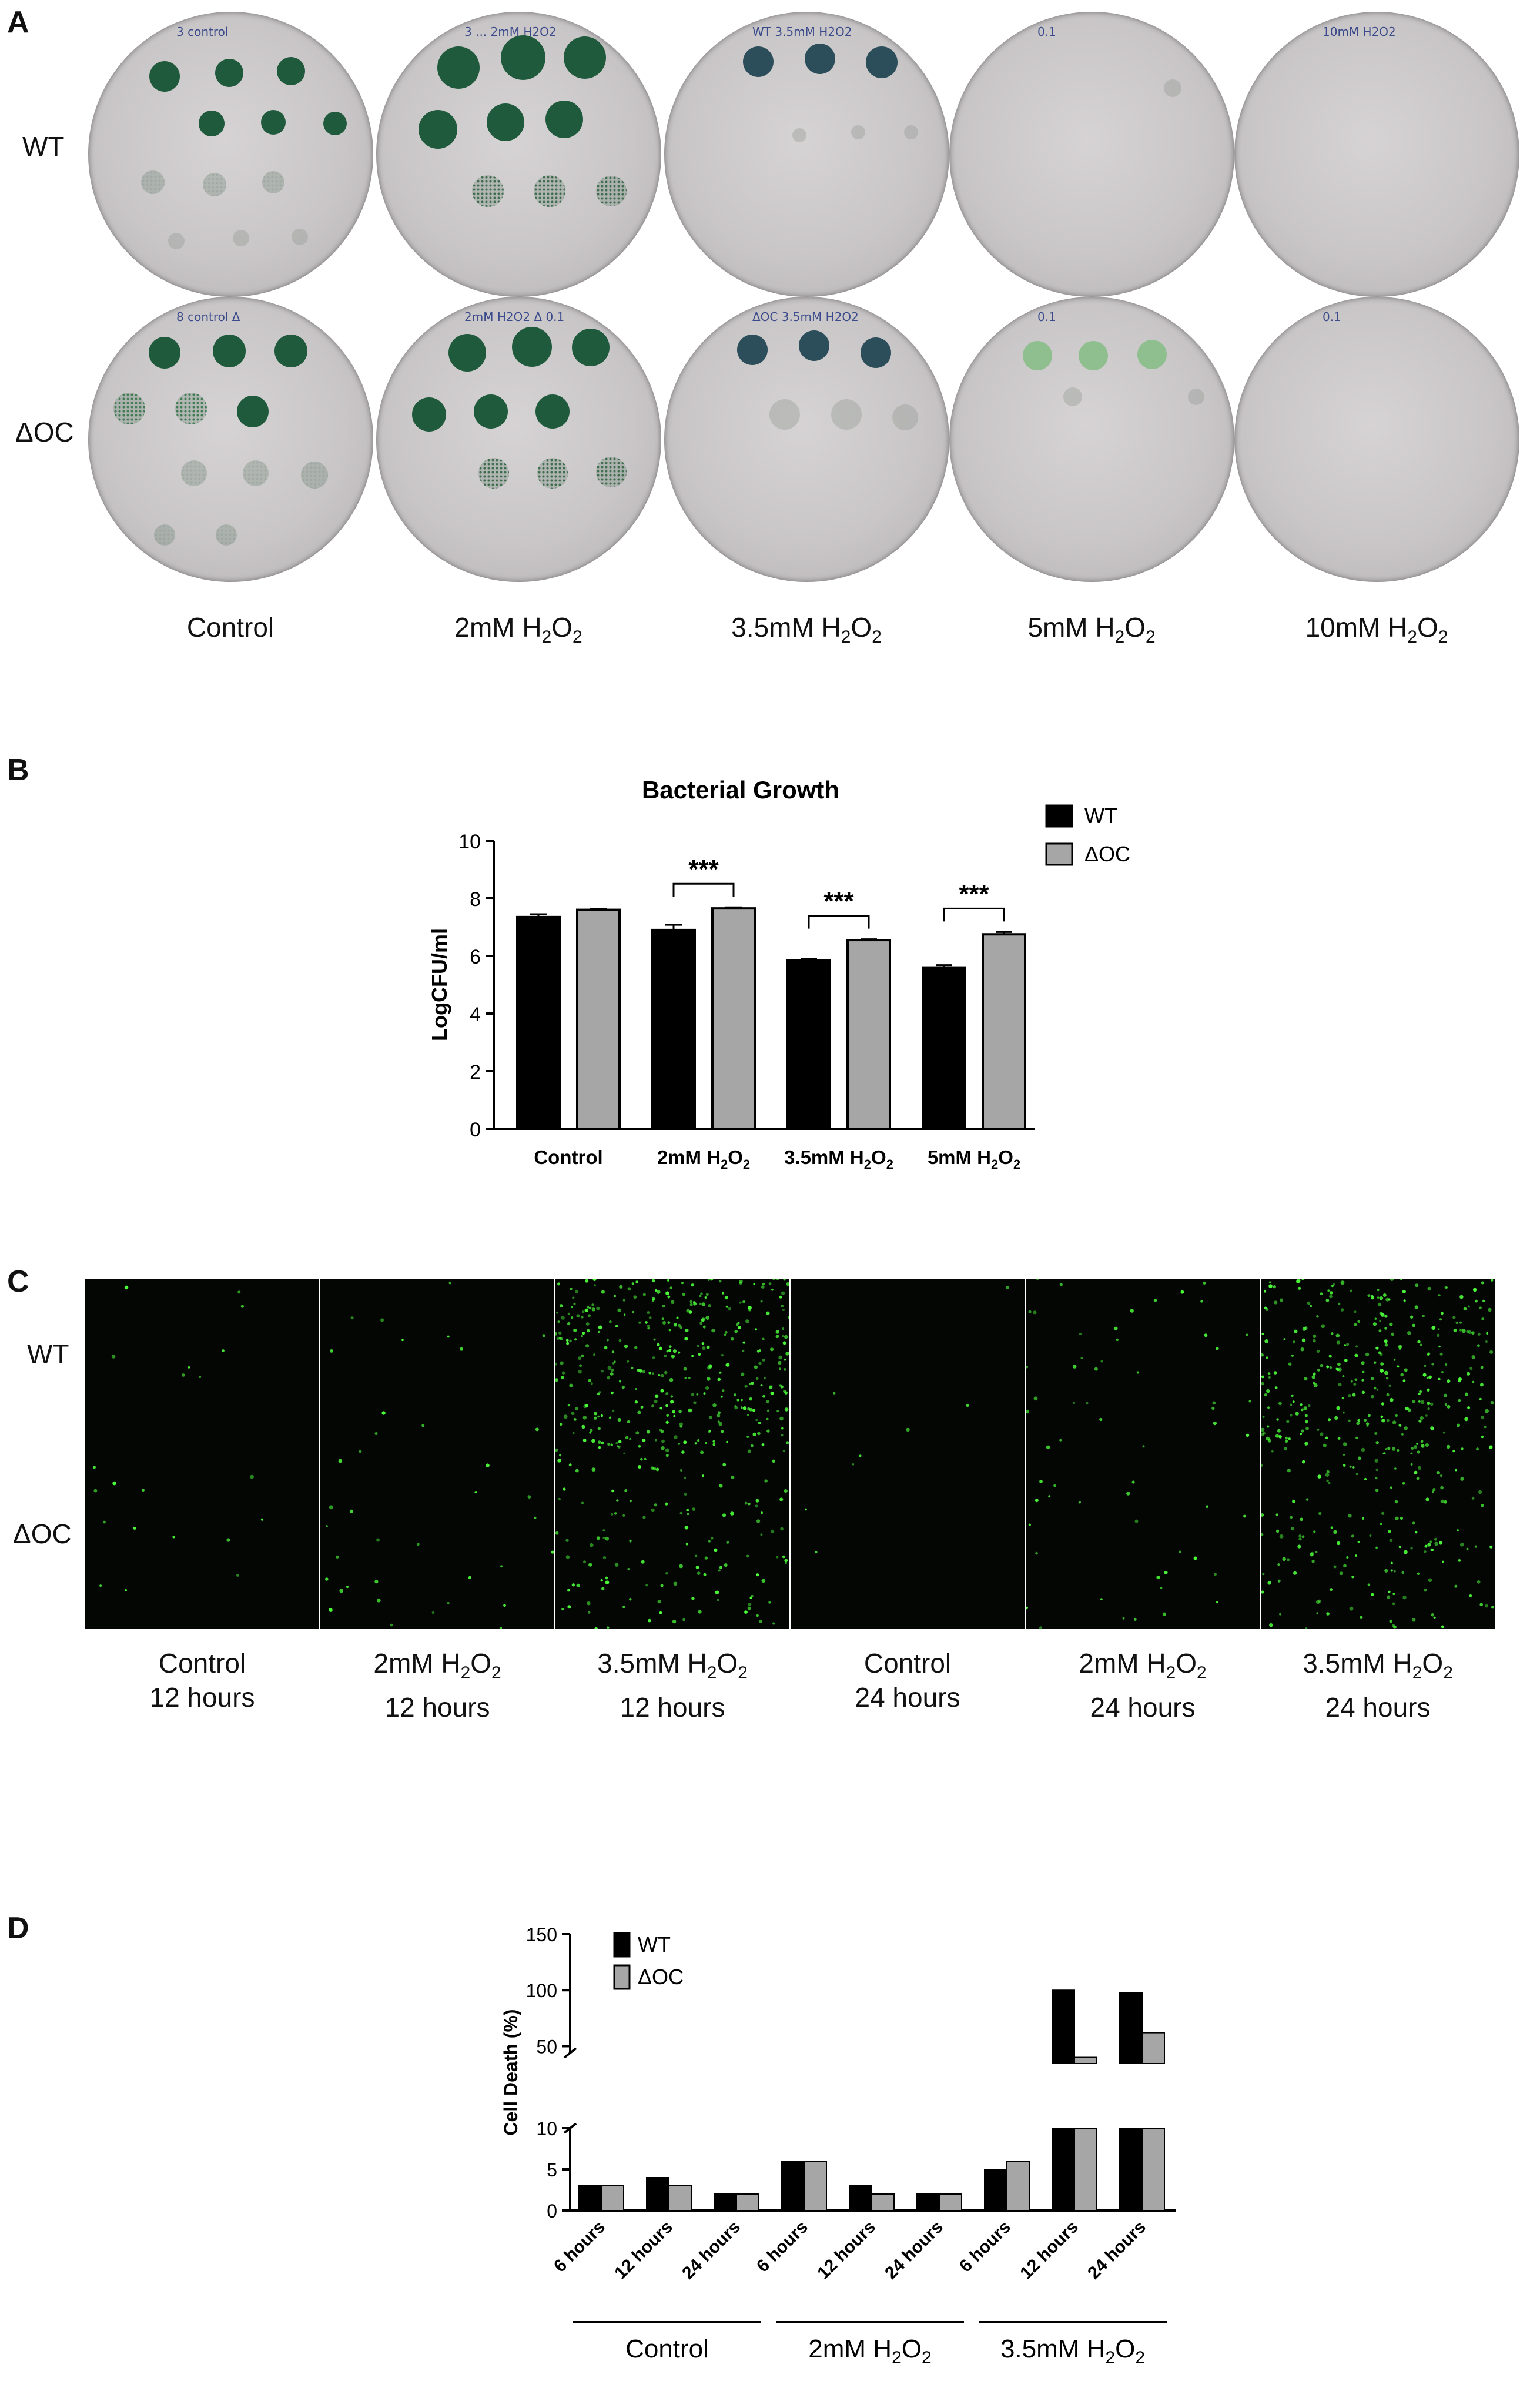  Describe the element at coordinates (48, 1354) in the screenshot. I see `panel-c-row-label-wt: WT` at that location.